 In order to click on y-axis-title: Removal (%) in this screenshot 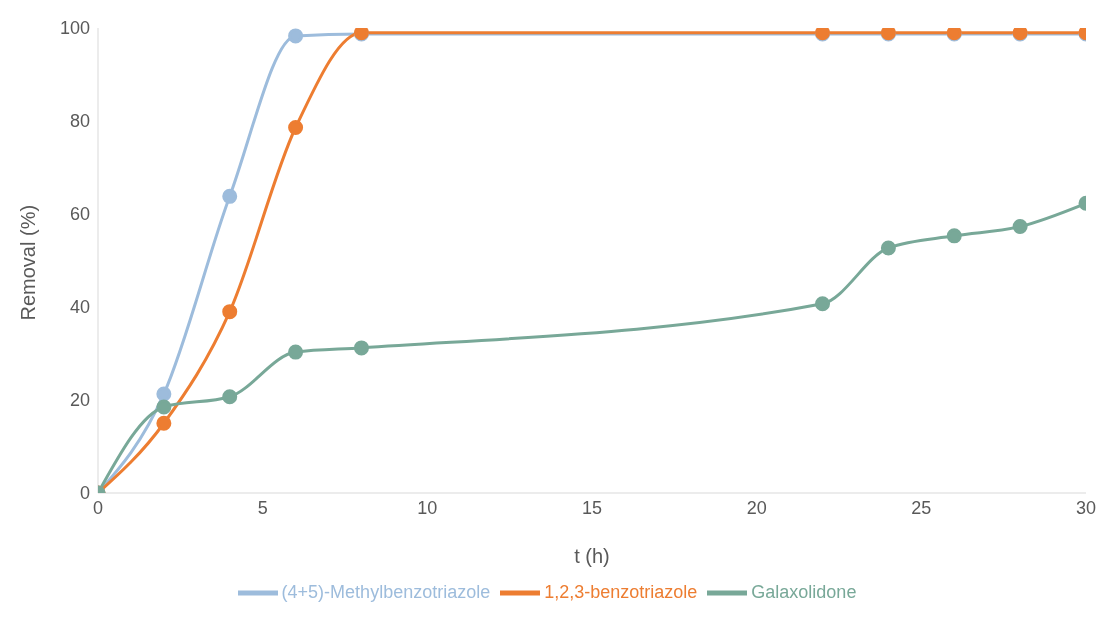, I will do `click(28, 262)`.